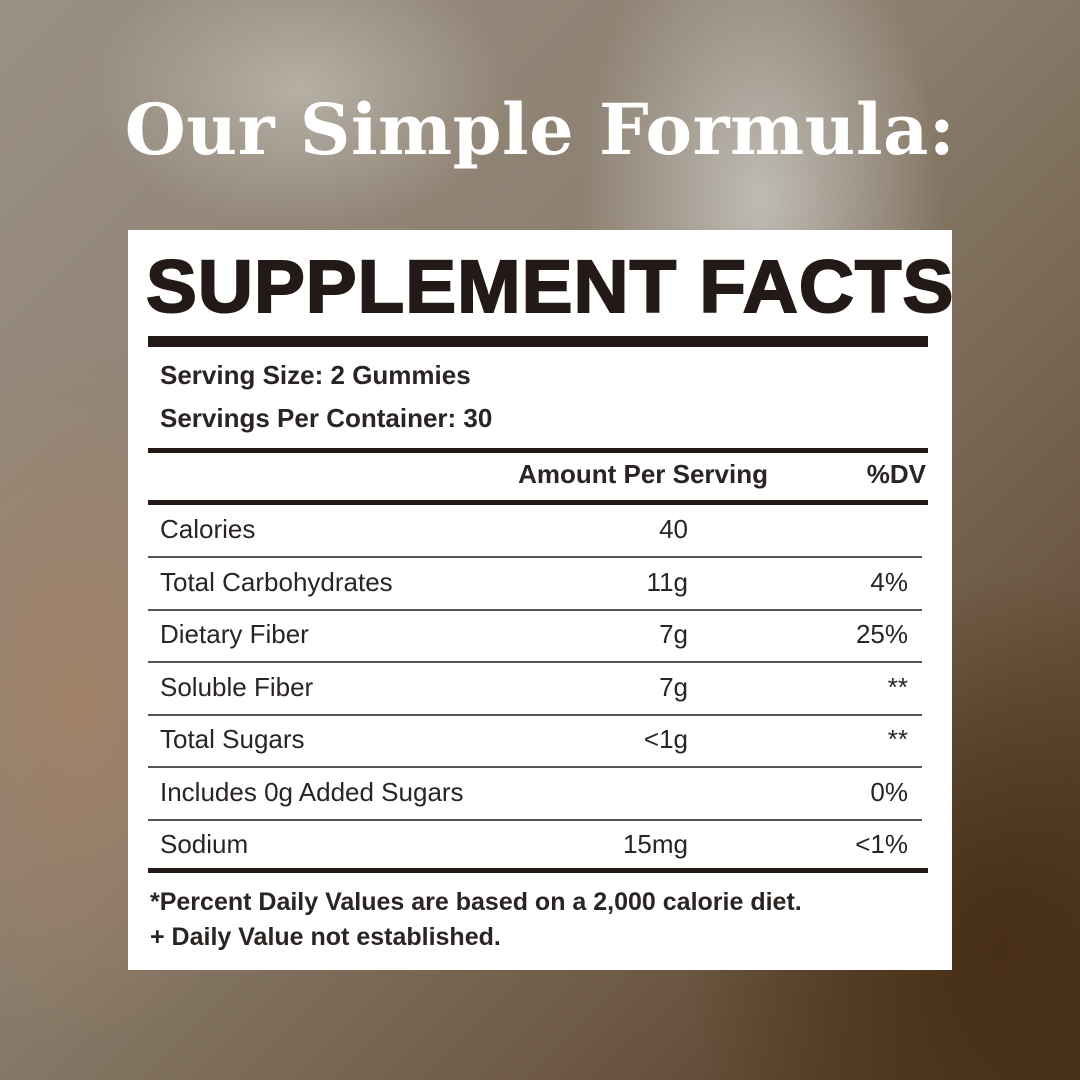 This screenshot has height=1080, width=1080. I want to click on serving-size-label: Serving Size:, so click(242, 375).